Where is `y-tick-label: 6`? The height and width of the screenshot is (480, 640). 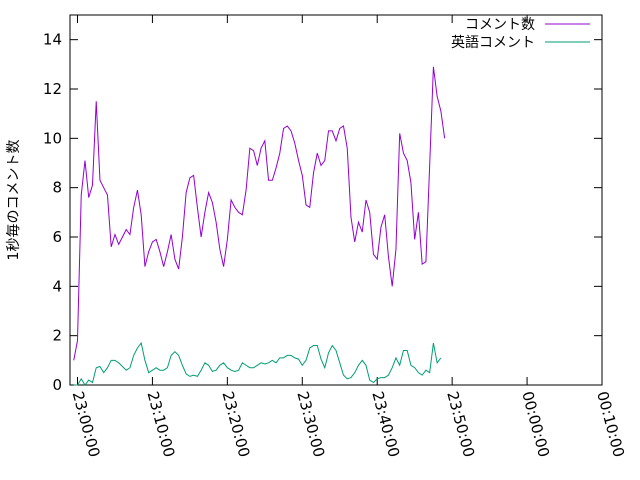
y-tick-label: 6 is located at coordinates (57, 237).